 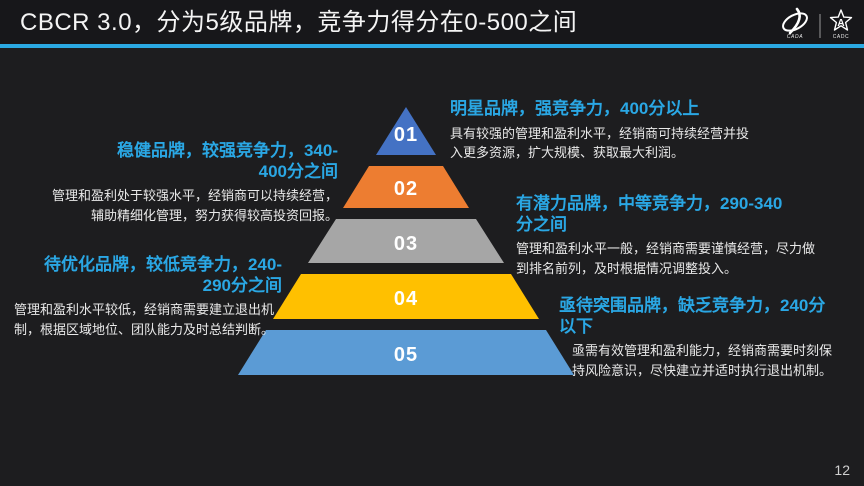 I want to click on tier-heading: 明星品牌，强竞争力，400分以上, so click(x=575, y=108).